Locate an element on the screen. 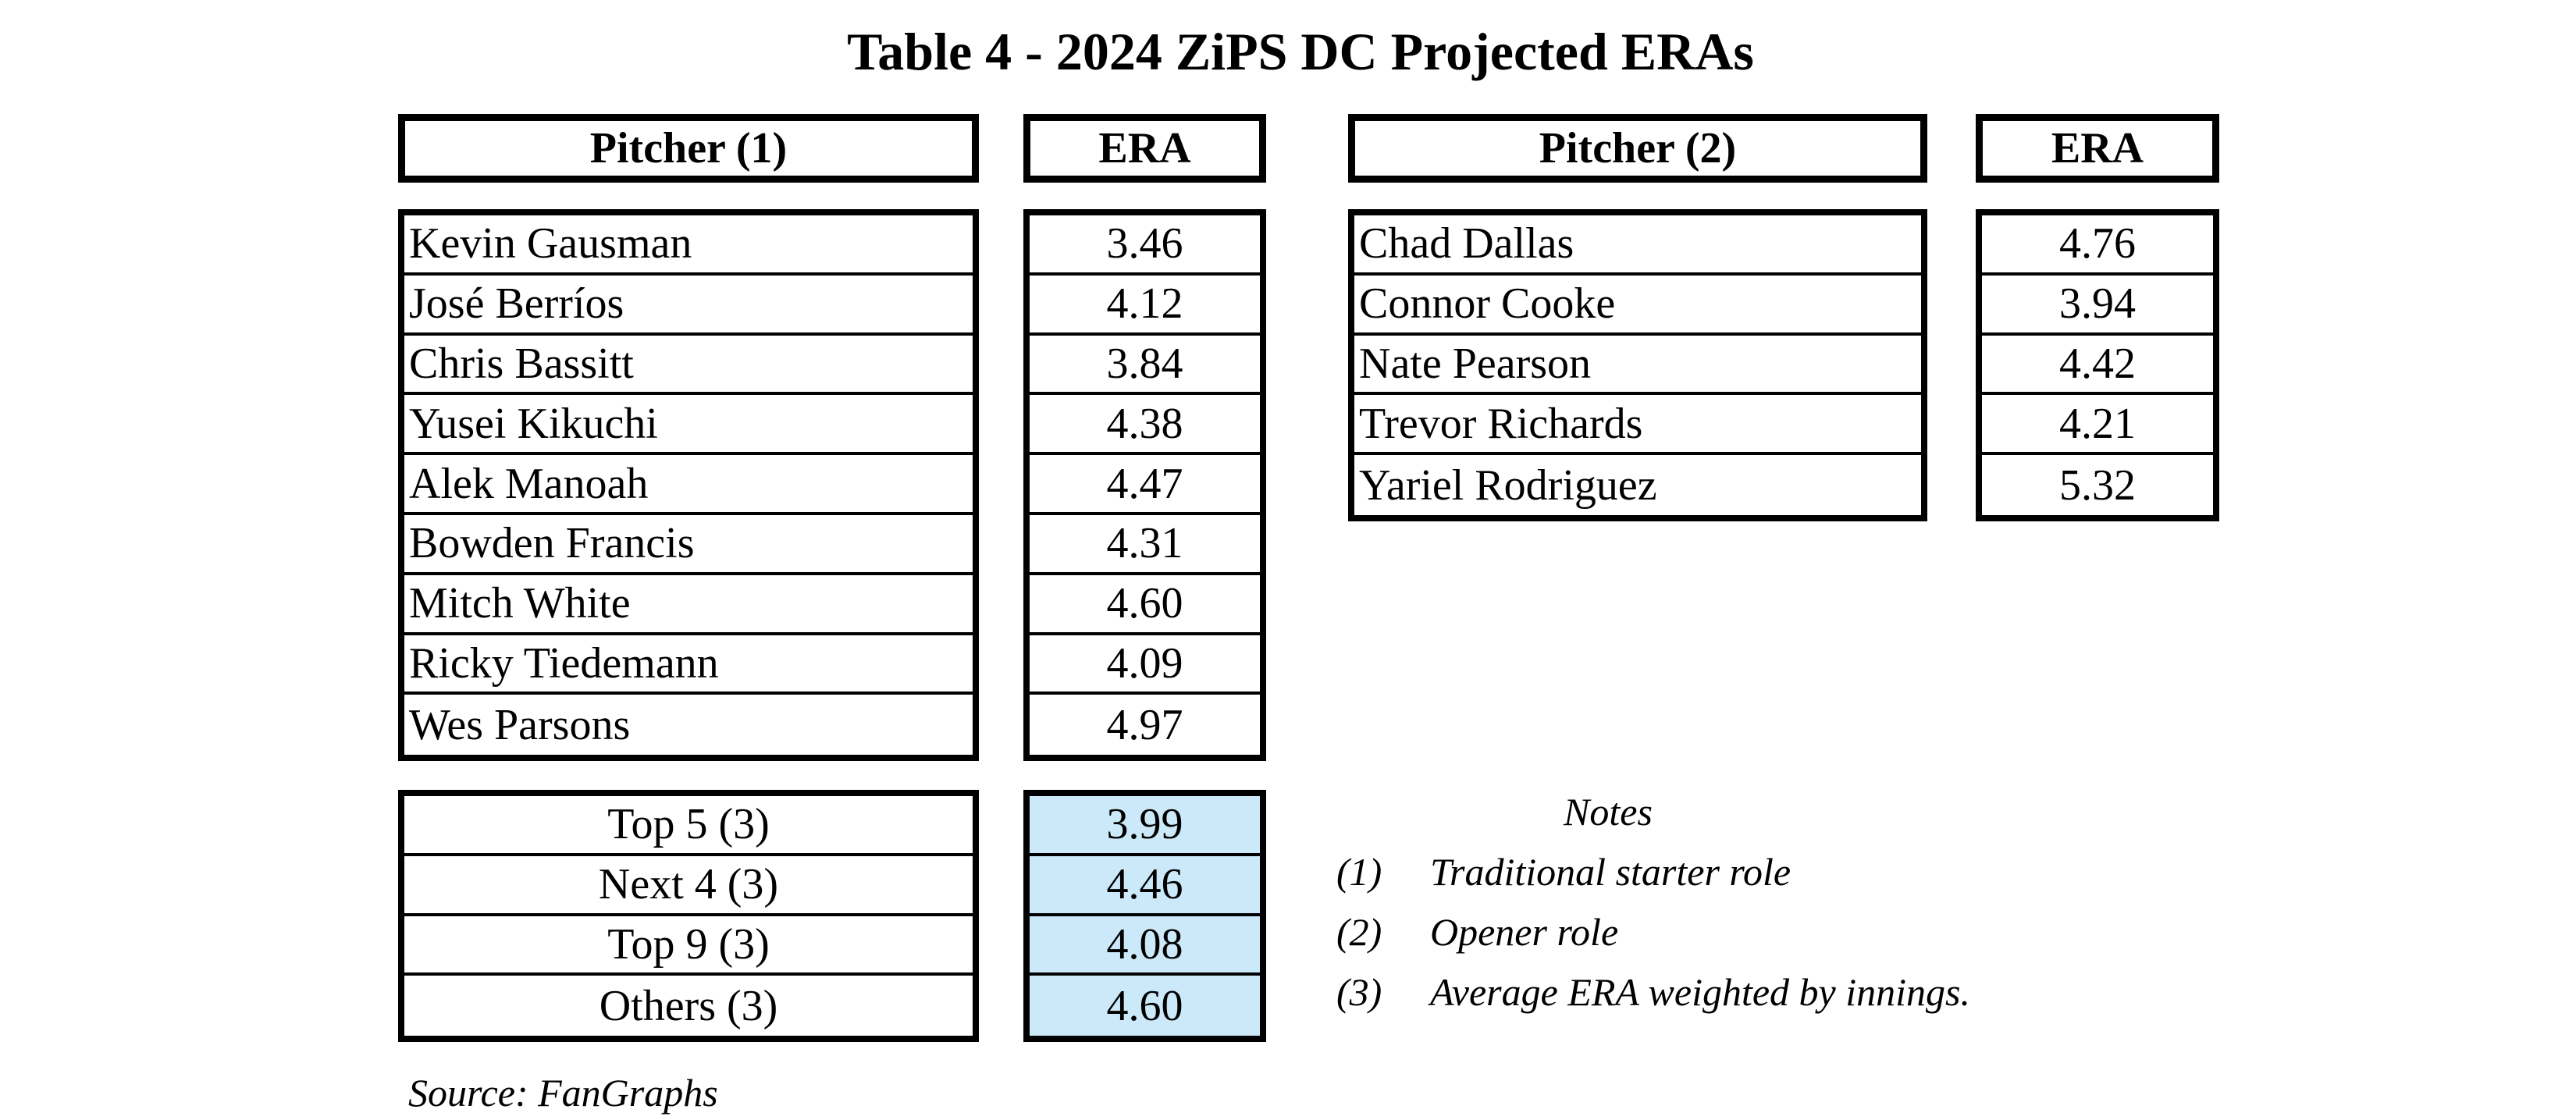 The height and width of the screenshot is (1120, 2576). summary-label-cell: Top 5 (3) is located at coordinates (688, 826).